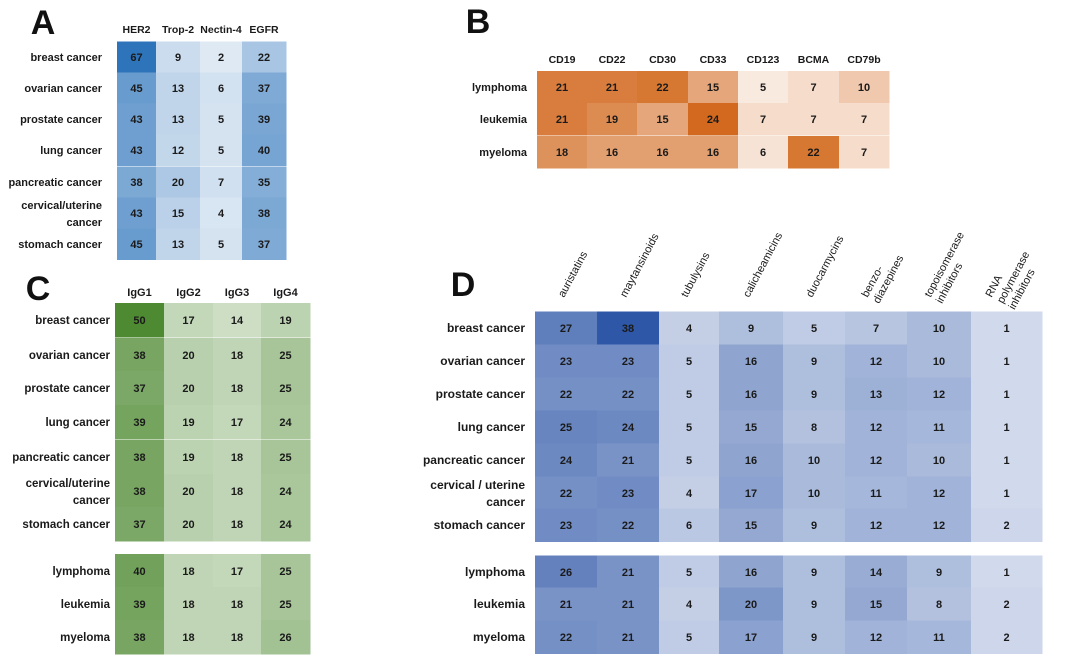 The height and width of the screenshot is (657, 1080). Describe the element at coordinates (763, 264) in the screenshot. I see `column-header: calicheamicins` at that location.